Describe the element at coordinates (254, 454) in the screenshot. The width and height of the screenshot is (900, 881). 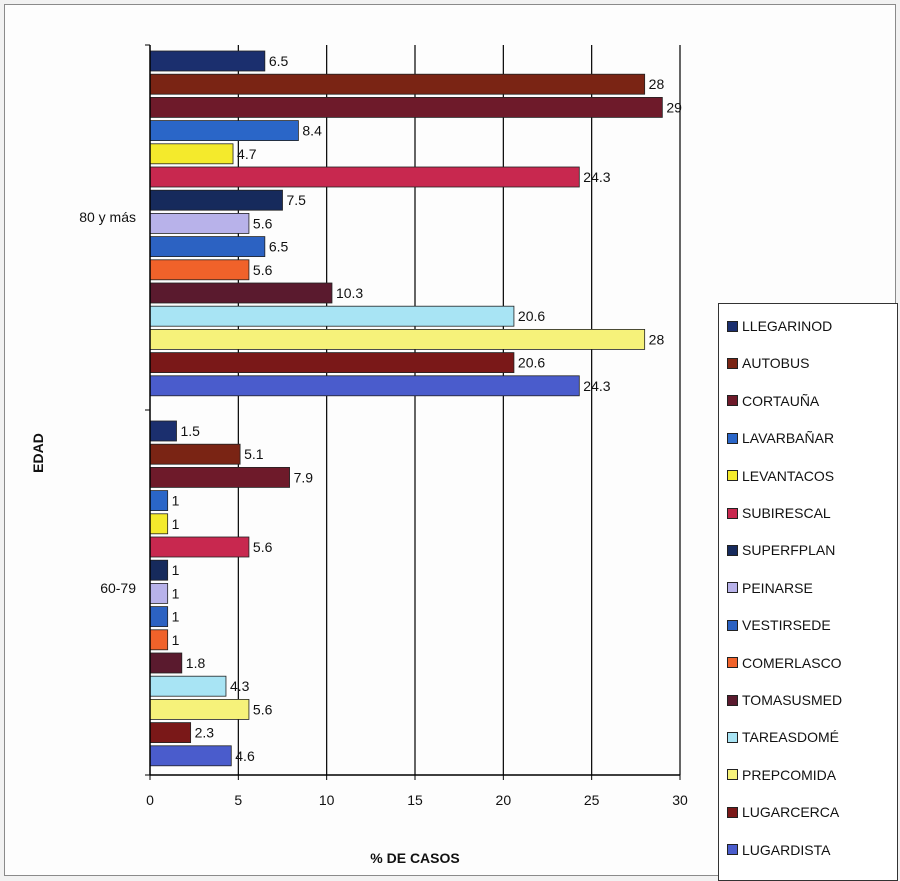
I see `value-label: 5.1` at that location.